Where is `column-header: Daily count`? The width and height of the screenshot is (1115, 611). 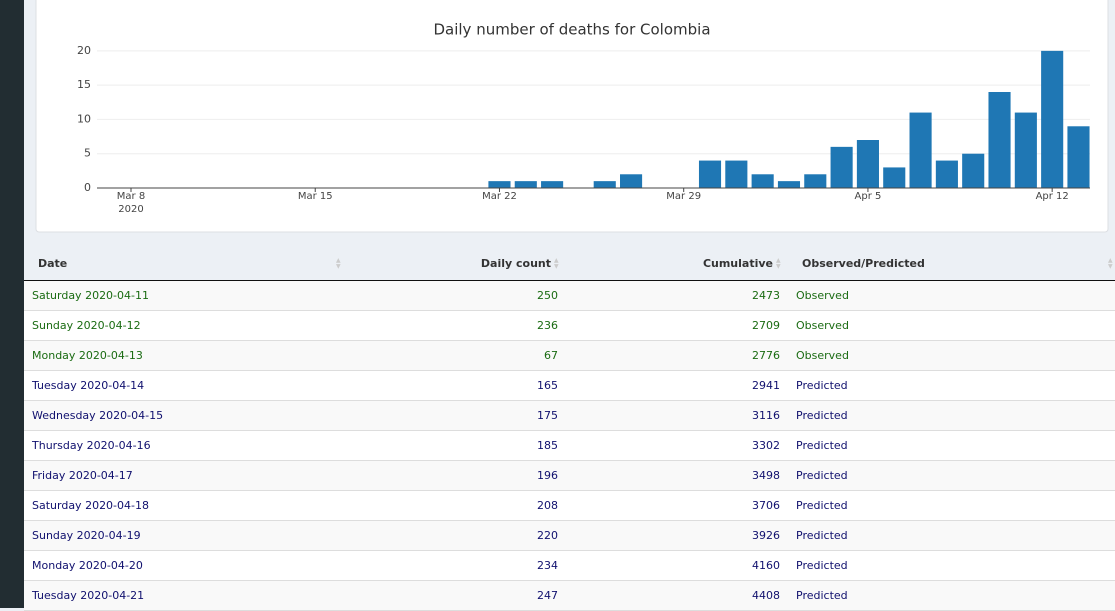 column-header: Daily count is located at coordinates (515, 263).